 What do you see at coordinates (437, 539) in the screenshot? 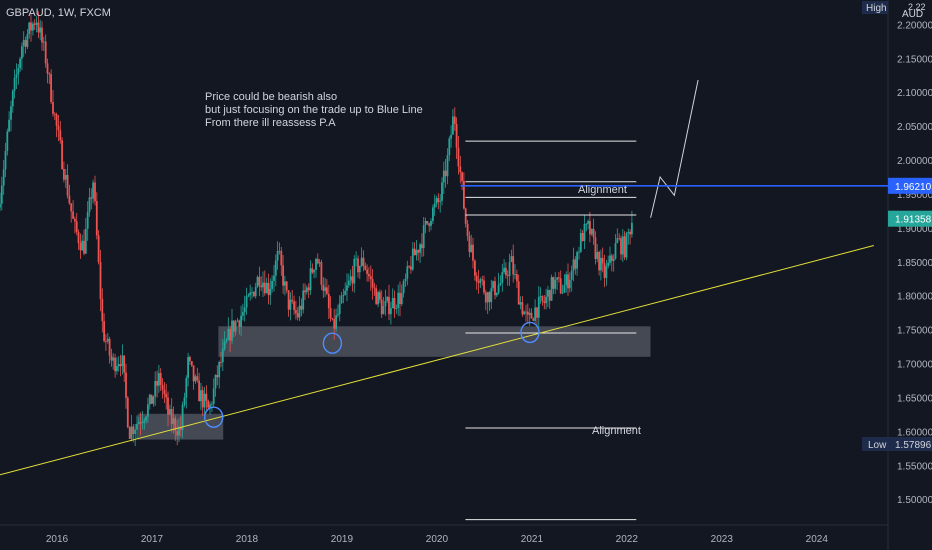
I see `time-axis: 2016 2017 2018 2019 2020 2021 2022 2023 2024` at bounding box center [437, 539].